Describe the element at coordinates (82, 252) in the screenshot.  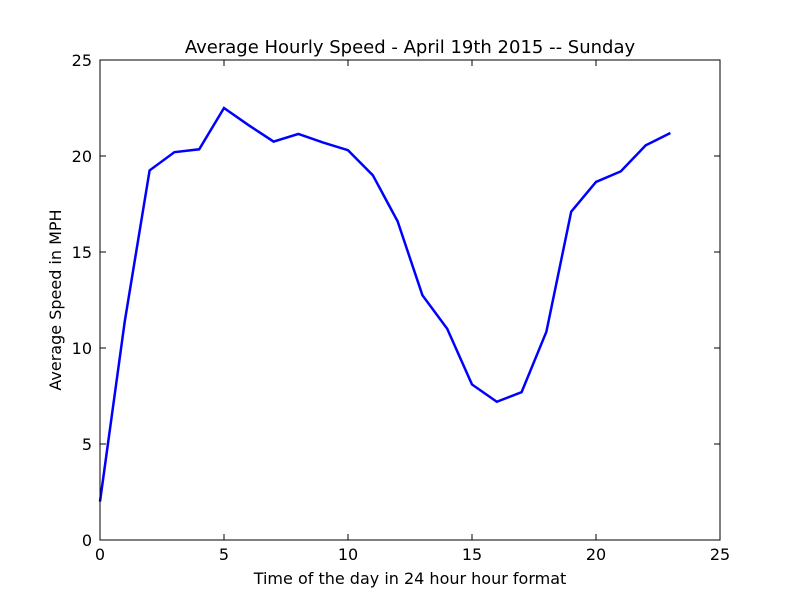
I see `y-tick-label: 15` at that location.